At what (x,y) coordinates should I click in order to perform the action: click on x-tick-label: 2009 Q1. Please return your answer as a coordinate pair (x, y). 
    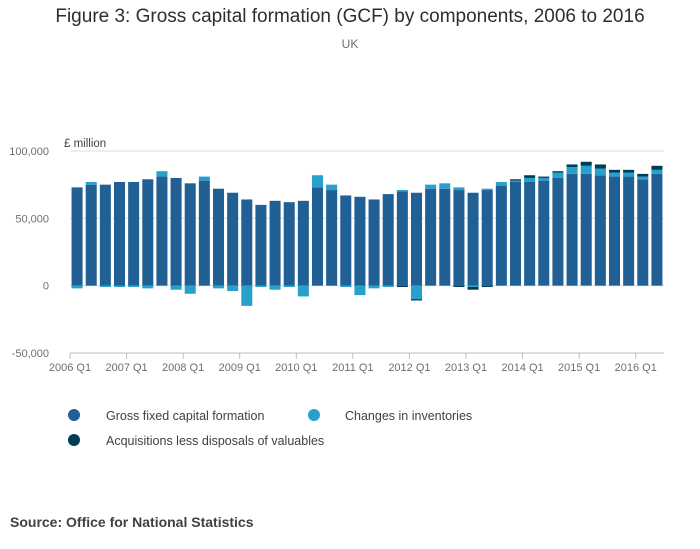
    Looking at the image, I should click on (240, 368).